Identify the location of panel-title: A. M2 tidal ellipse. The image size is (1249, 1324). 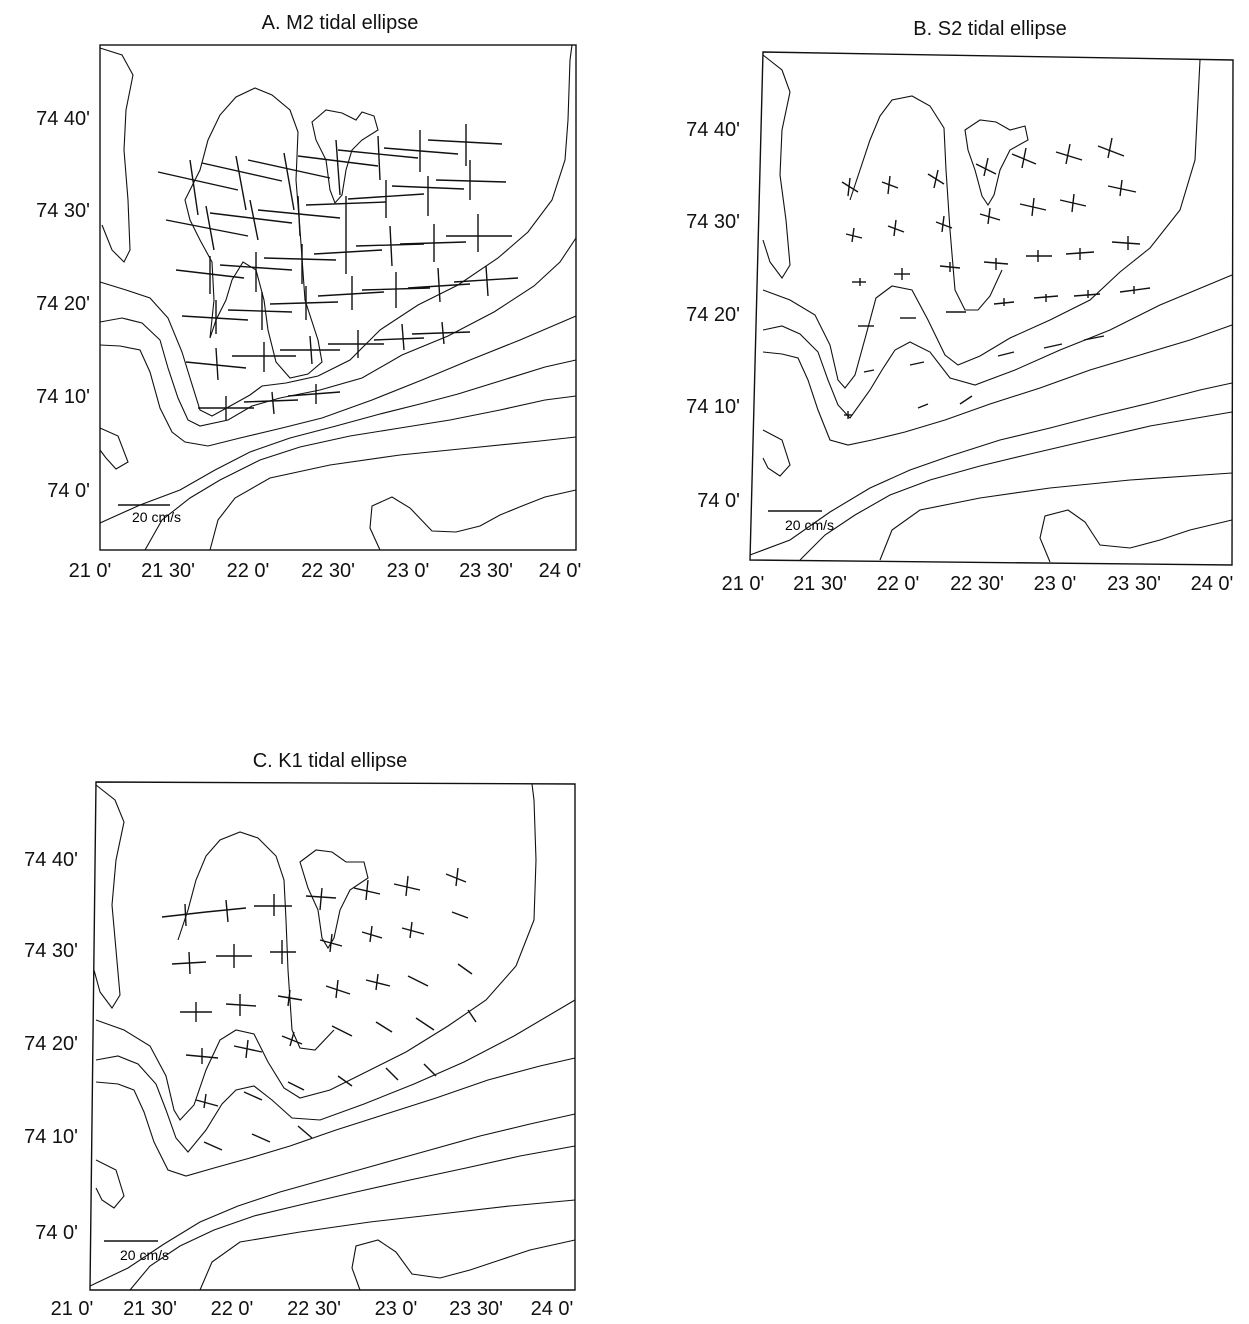
(340, 23).